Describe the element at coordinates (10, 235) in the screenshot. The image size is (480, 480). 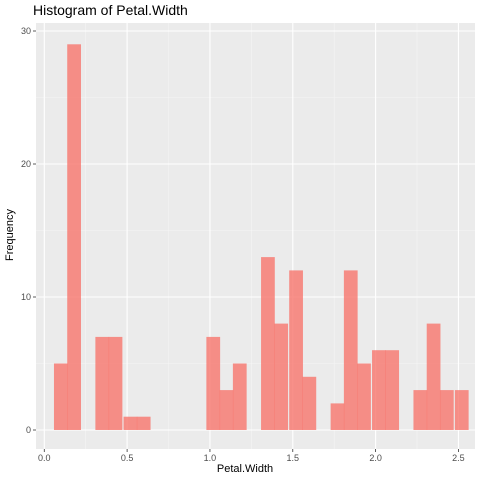
I see `y-axis-title: Frequency` at that location.